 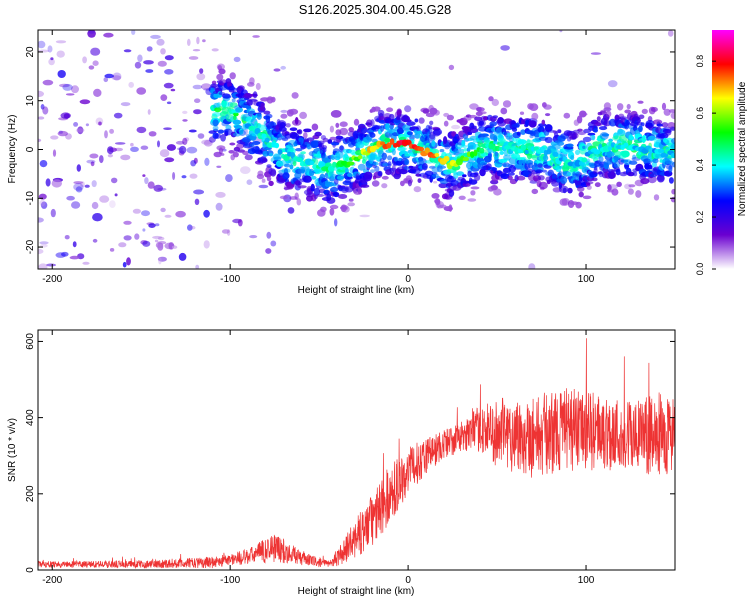 I want to click on snr-x-tick-label: 0, so click(x=408, y=580).